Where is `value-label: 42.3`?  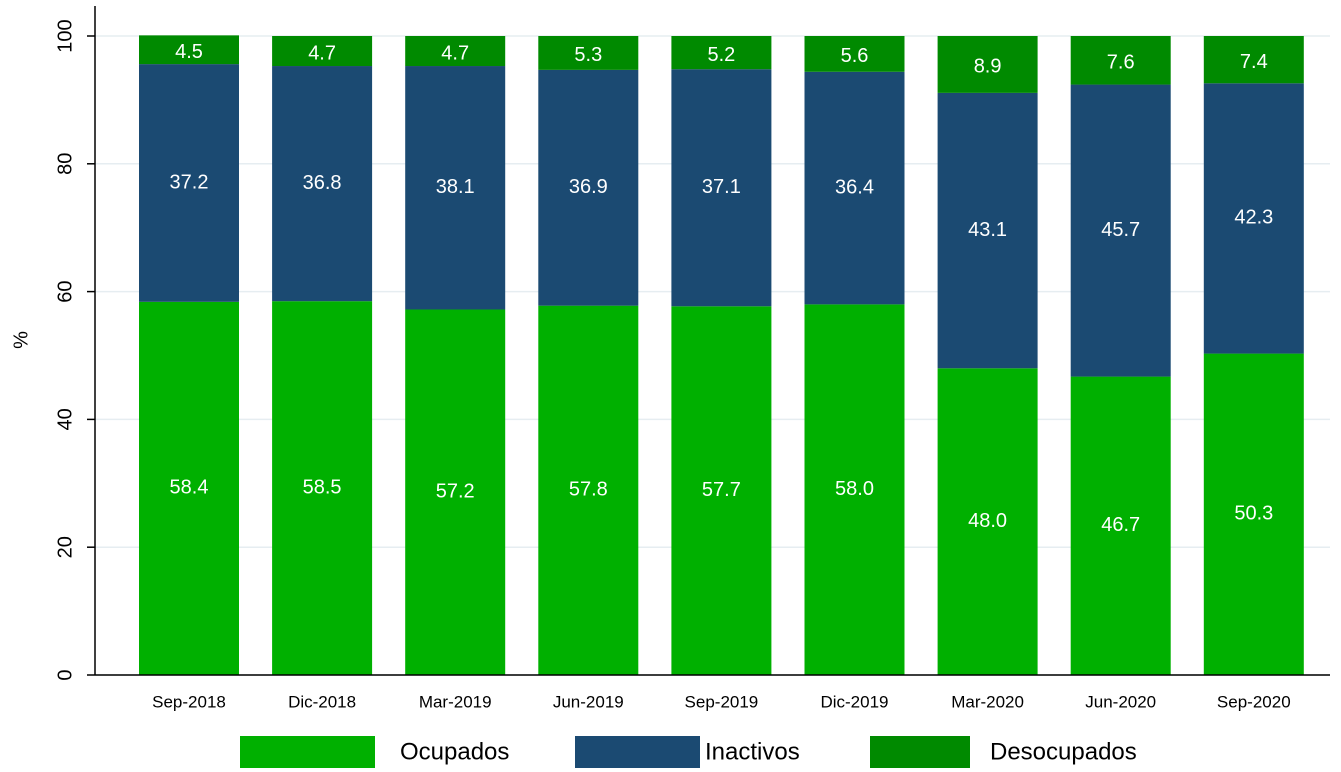 value-label: 42.3 is located at coordinates (1253, 218).